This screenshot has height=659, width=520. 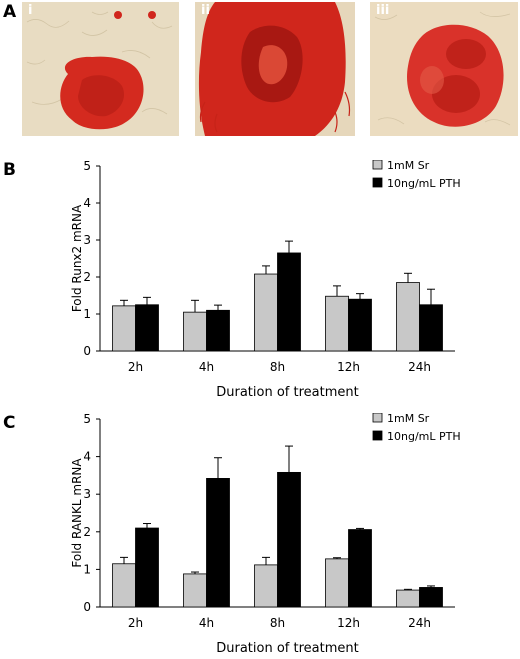 What do you see at coordinates (77, 258) in the screenshot?
I see `y-axis-label: Fold Runx2 mRNA` at bounding box center [77, 258].